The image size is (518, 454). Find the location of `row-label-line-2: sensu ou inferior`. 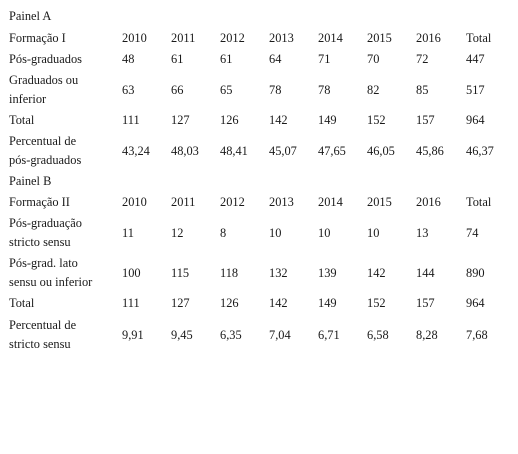

row-label-line-2: sensu ou inferior is located at coordinates (51, 282).